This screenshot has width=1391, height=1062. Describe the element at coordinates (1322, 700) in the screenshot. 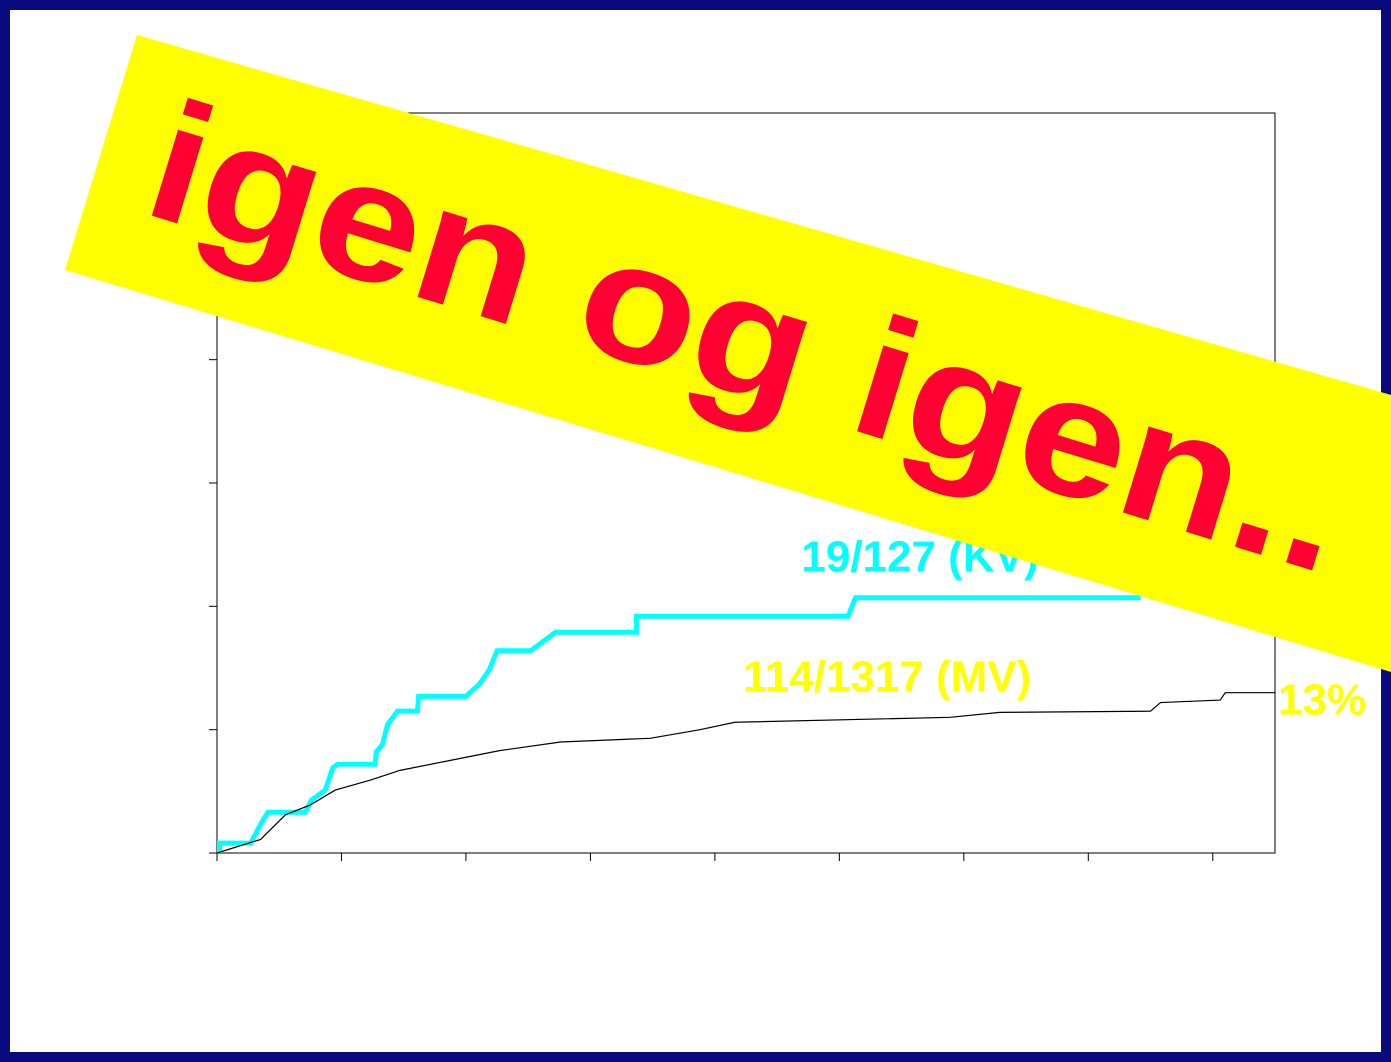

I see `end-label: 13%` at that location.